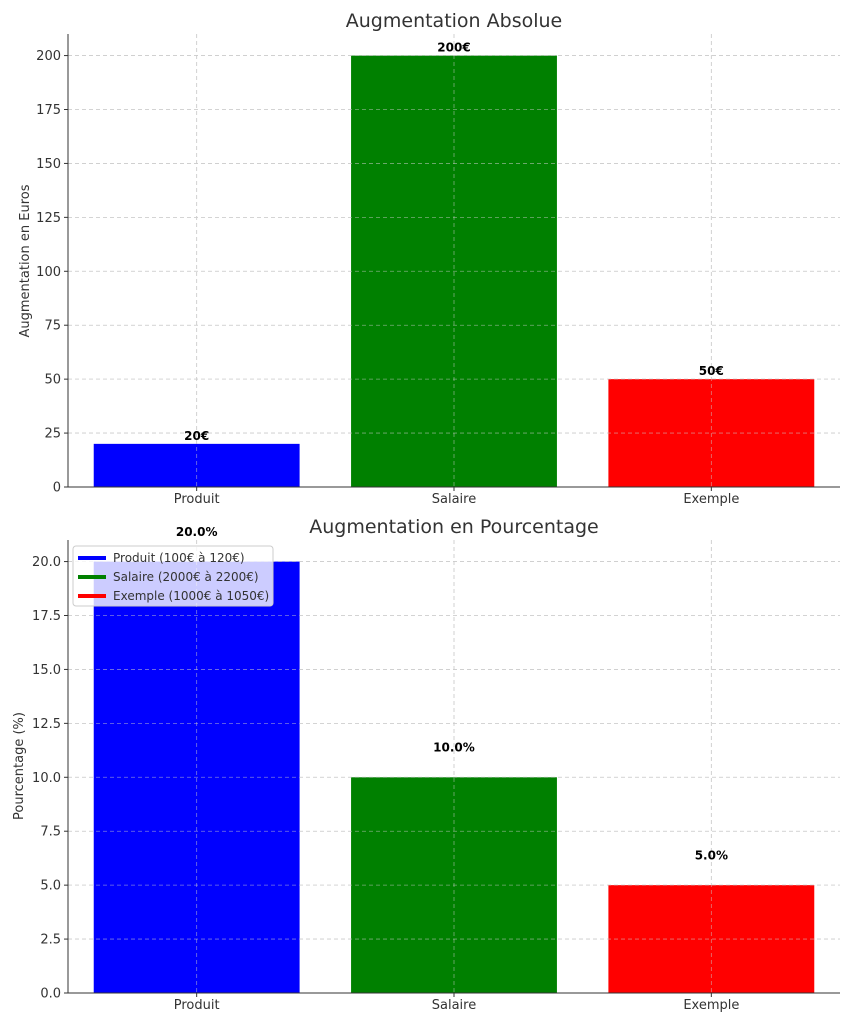 The height and width of the screenshot is (1024, 853). Describe the element at coordinates (196, 465) in the screenshot. I see `bar-produit` at that location.